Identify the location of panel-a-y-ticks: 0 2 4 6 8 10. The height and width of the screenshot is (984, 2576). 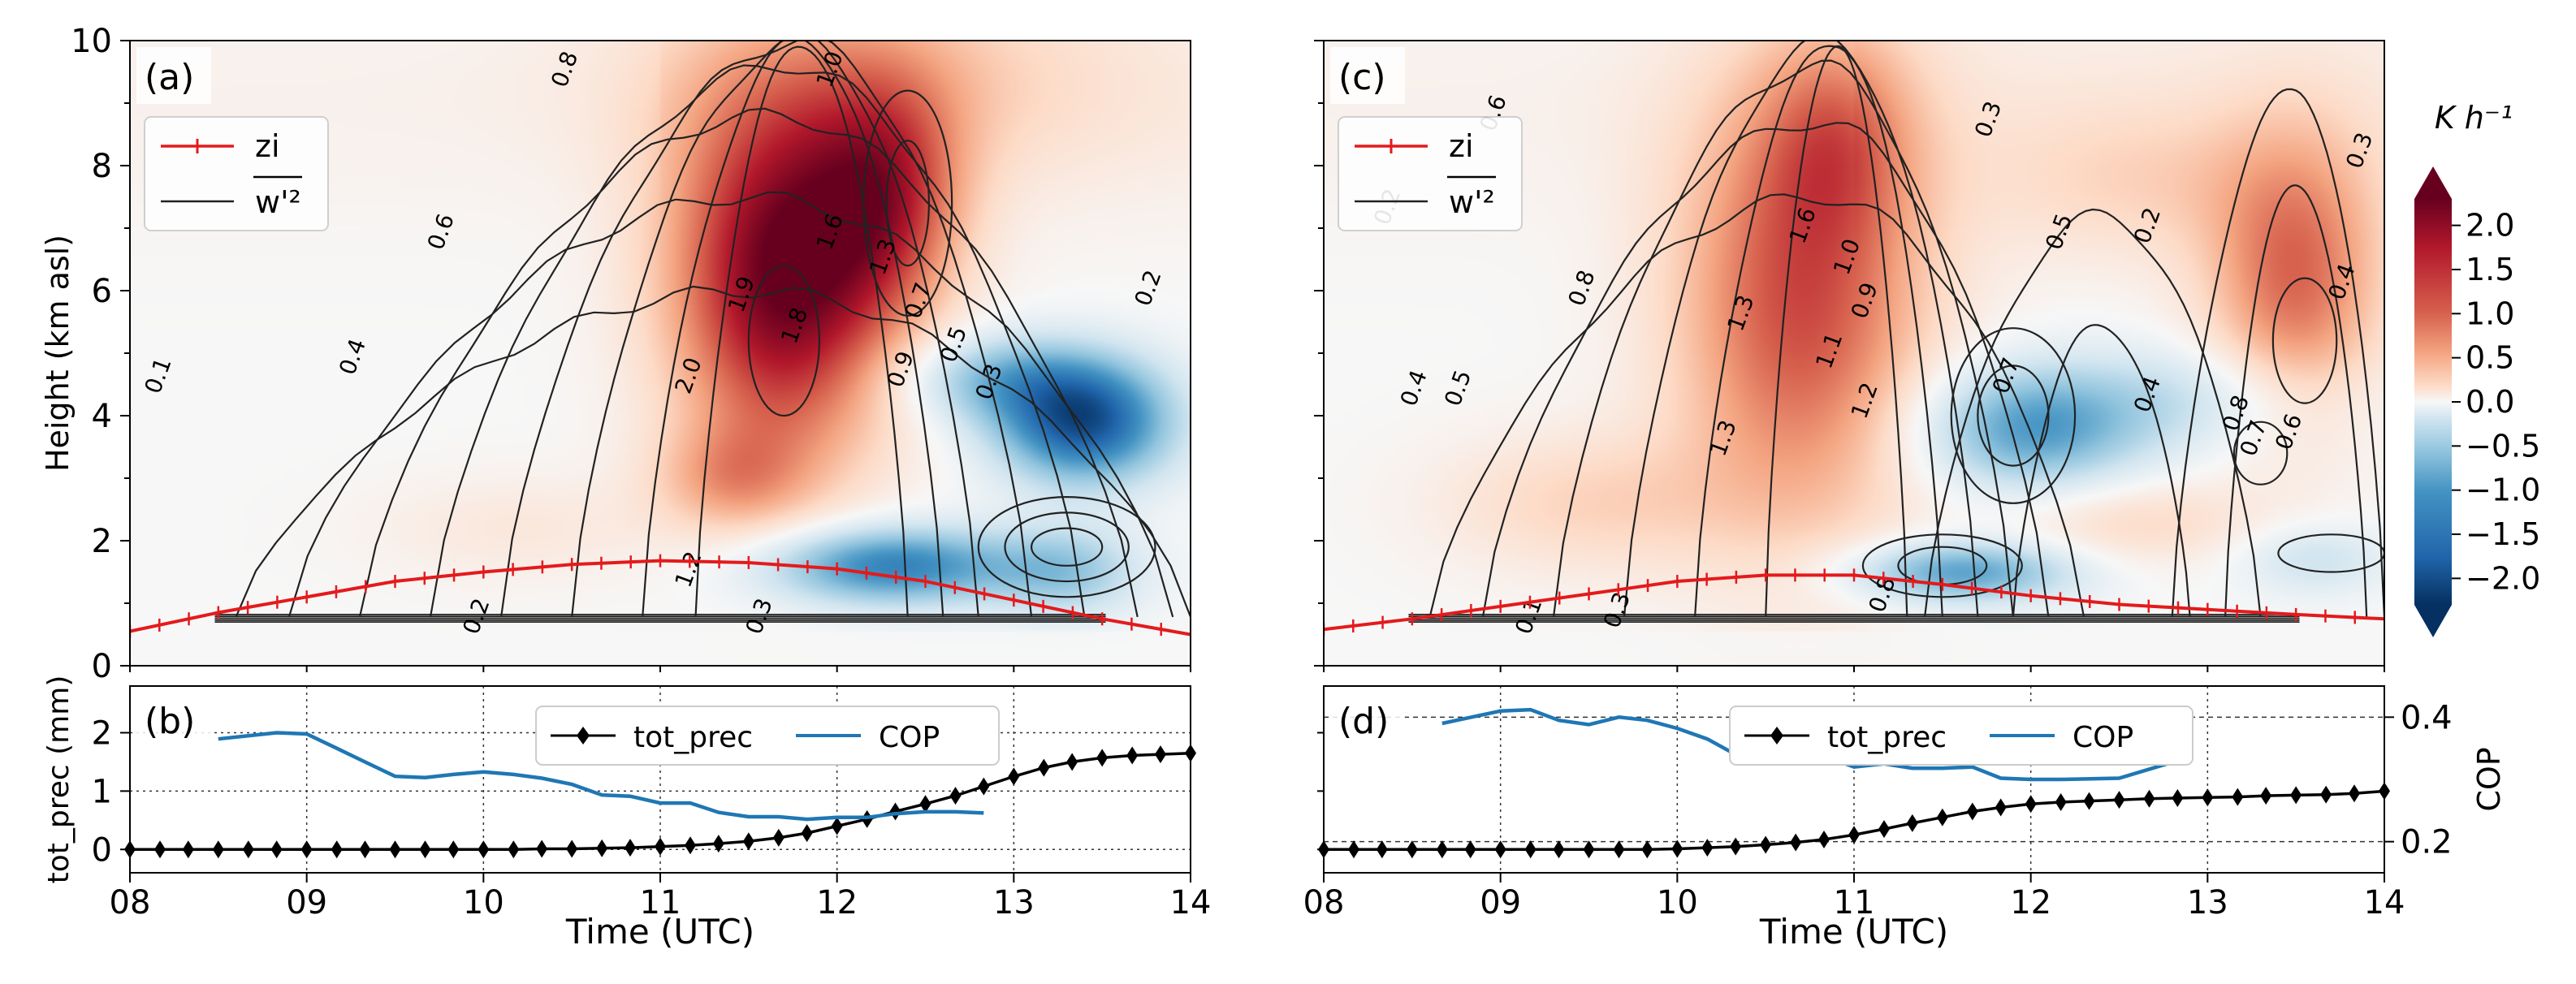
(101, 354).